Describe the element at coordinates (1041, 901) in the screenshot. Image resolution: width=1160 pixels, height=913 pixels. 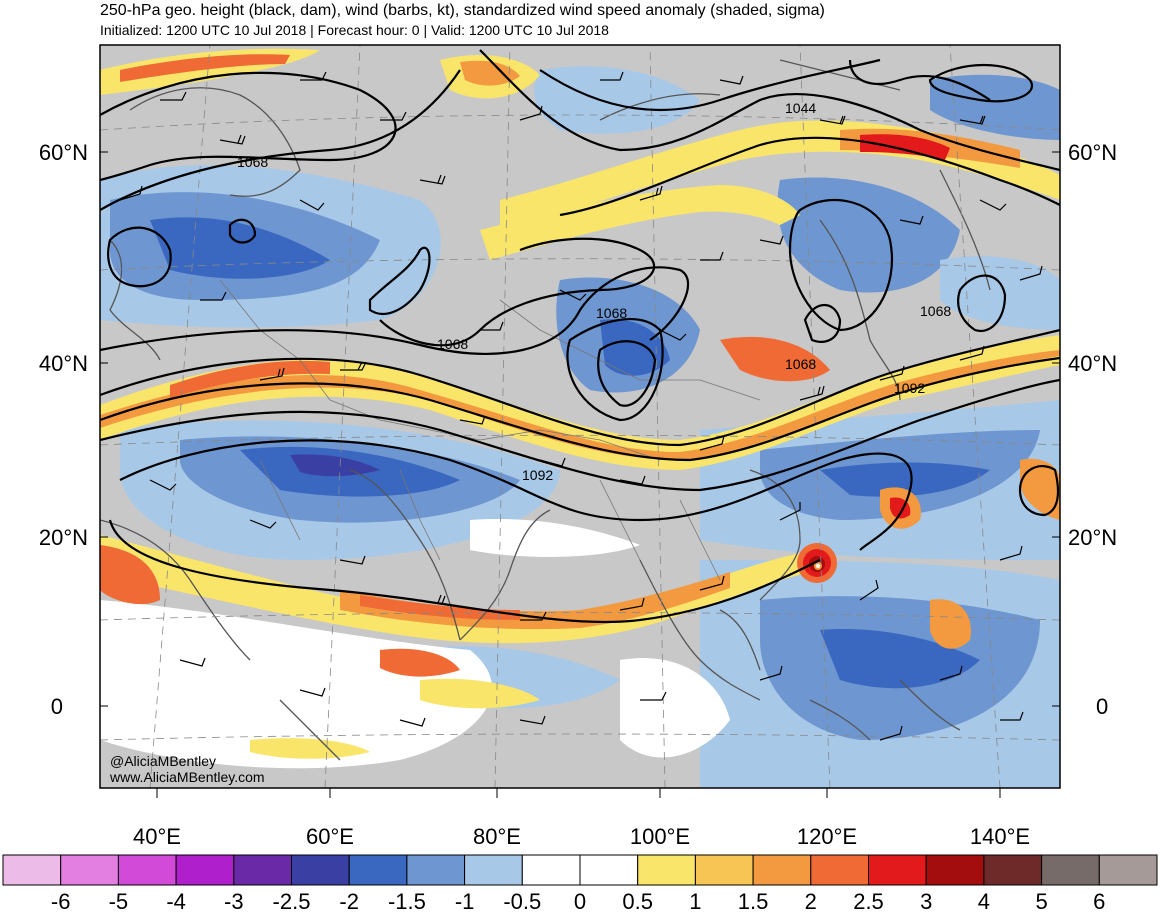
I see `colorbar-tick-label: 5` at that location.